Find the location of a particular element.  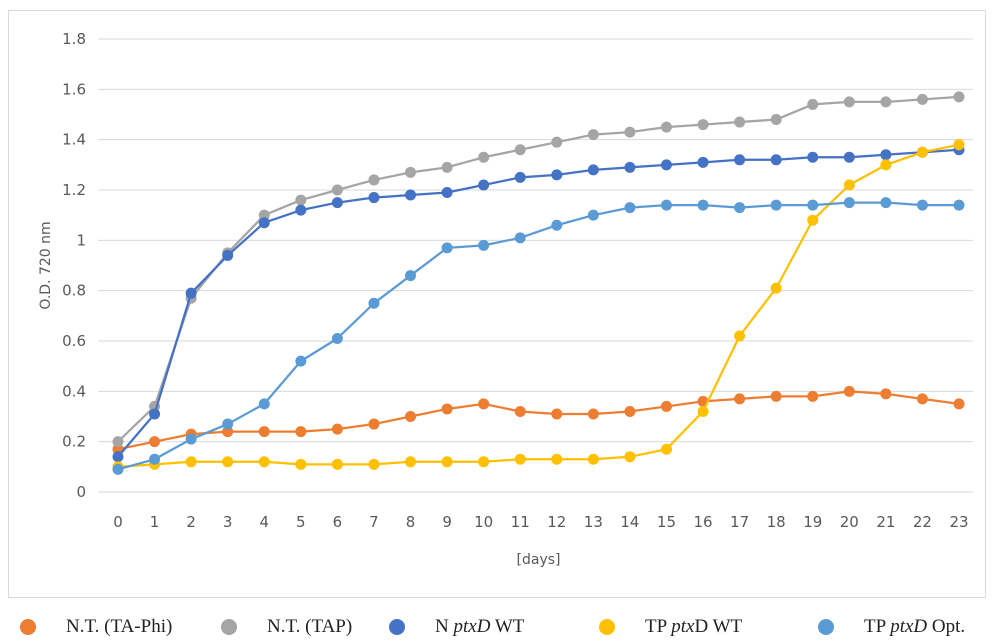

x-tick-label: 13 is located at coordinates (593, 522).